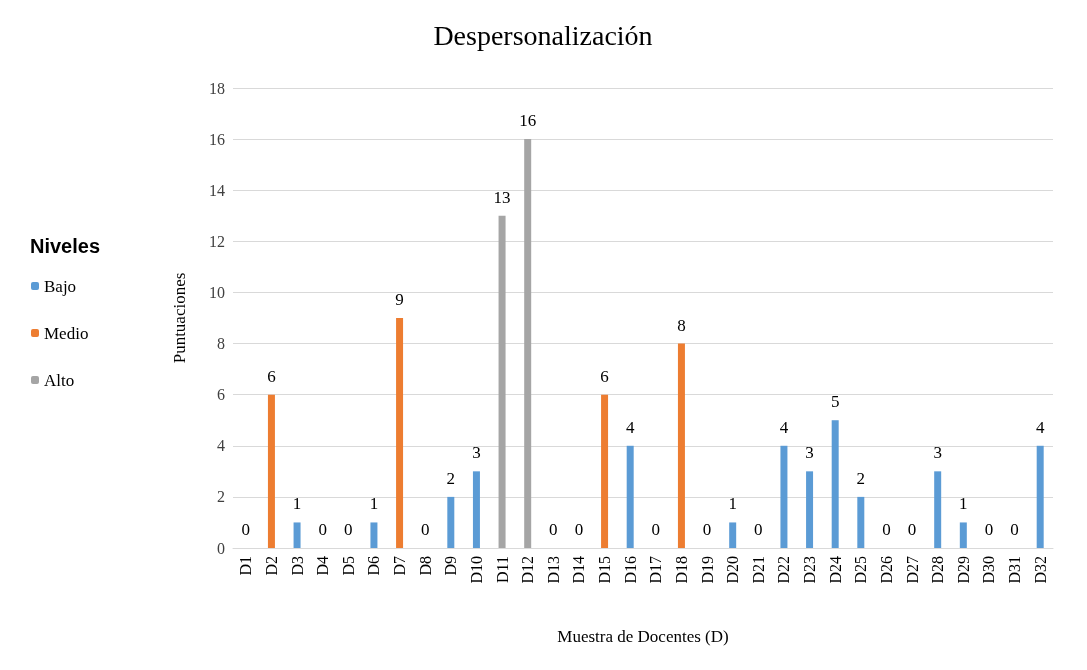 The height and width of the screenshot is (670, 1087). Describe the element at coordinates (938, 570) in the screenshot. I see `x-tick-label: D28` at that location.